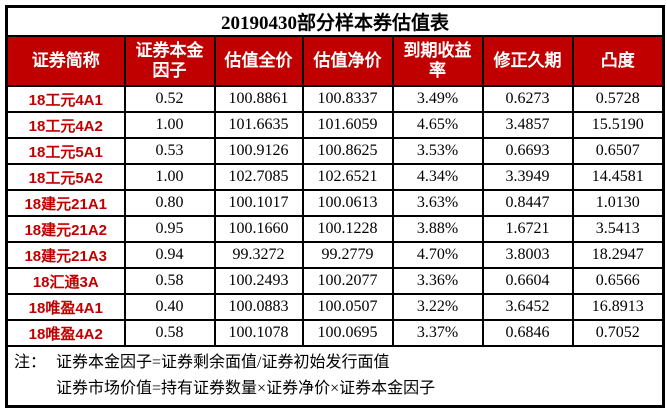  What do you see at coordinates (437, 125) in the screenshot?
I see `ytm: 4.65%` at bounding box center [437, 125].